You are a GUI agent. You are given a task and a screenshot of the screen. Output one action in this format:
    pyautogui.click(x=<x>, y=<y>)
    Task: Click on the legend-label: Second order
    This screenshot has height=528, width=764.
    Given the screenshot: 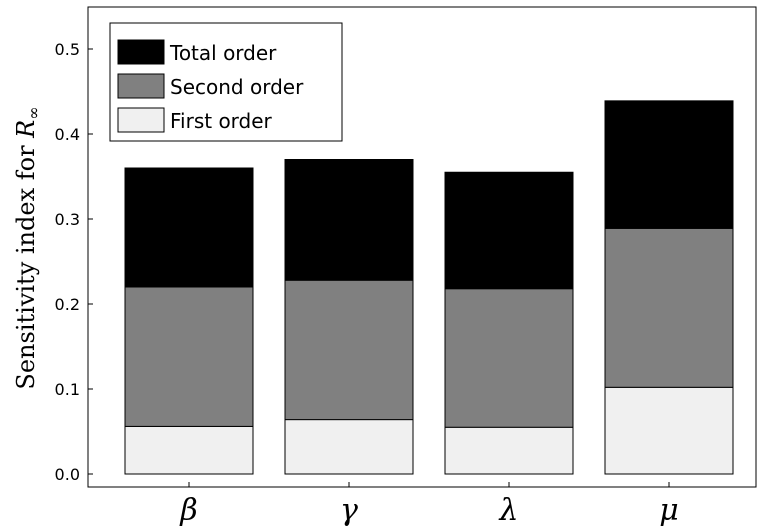 What is the action you would take?
    pyautogui.click(x=237, y=87)
    